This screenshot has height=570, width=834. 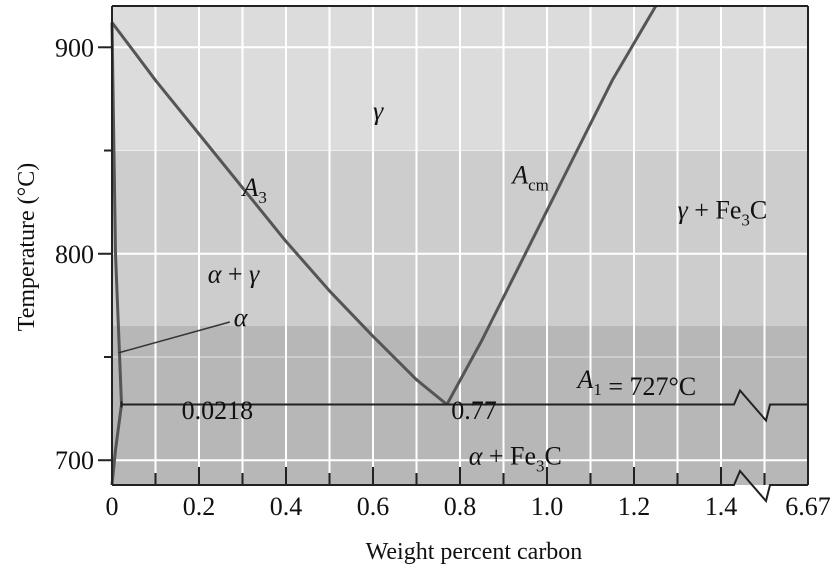 I want to click on y-tick-label: 700, so click(x=74, y=460).